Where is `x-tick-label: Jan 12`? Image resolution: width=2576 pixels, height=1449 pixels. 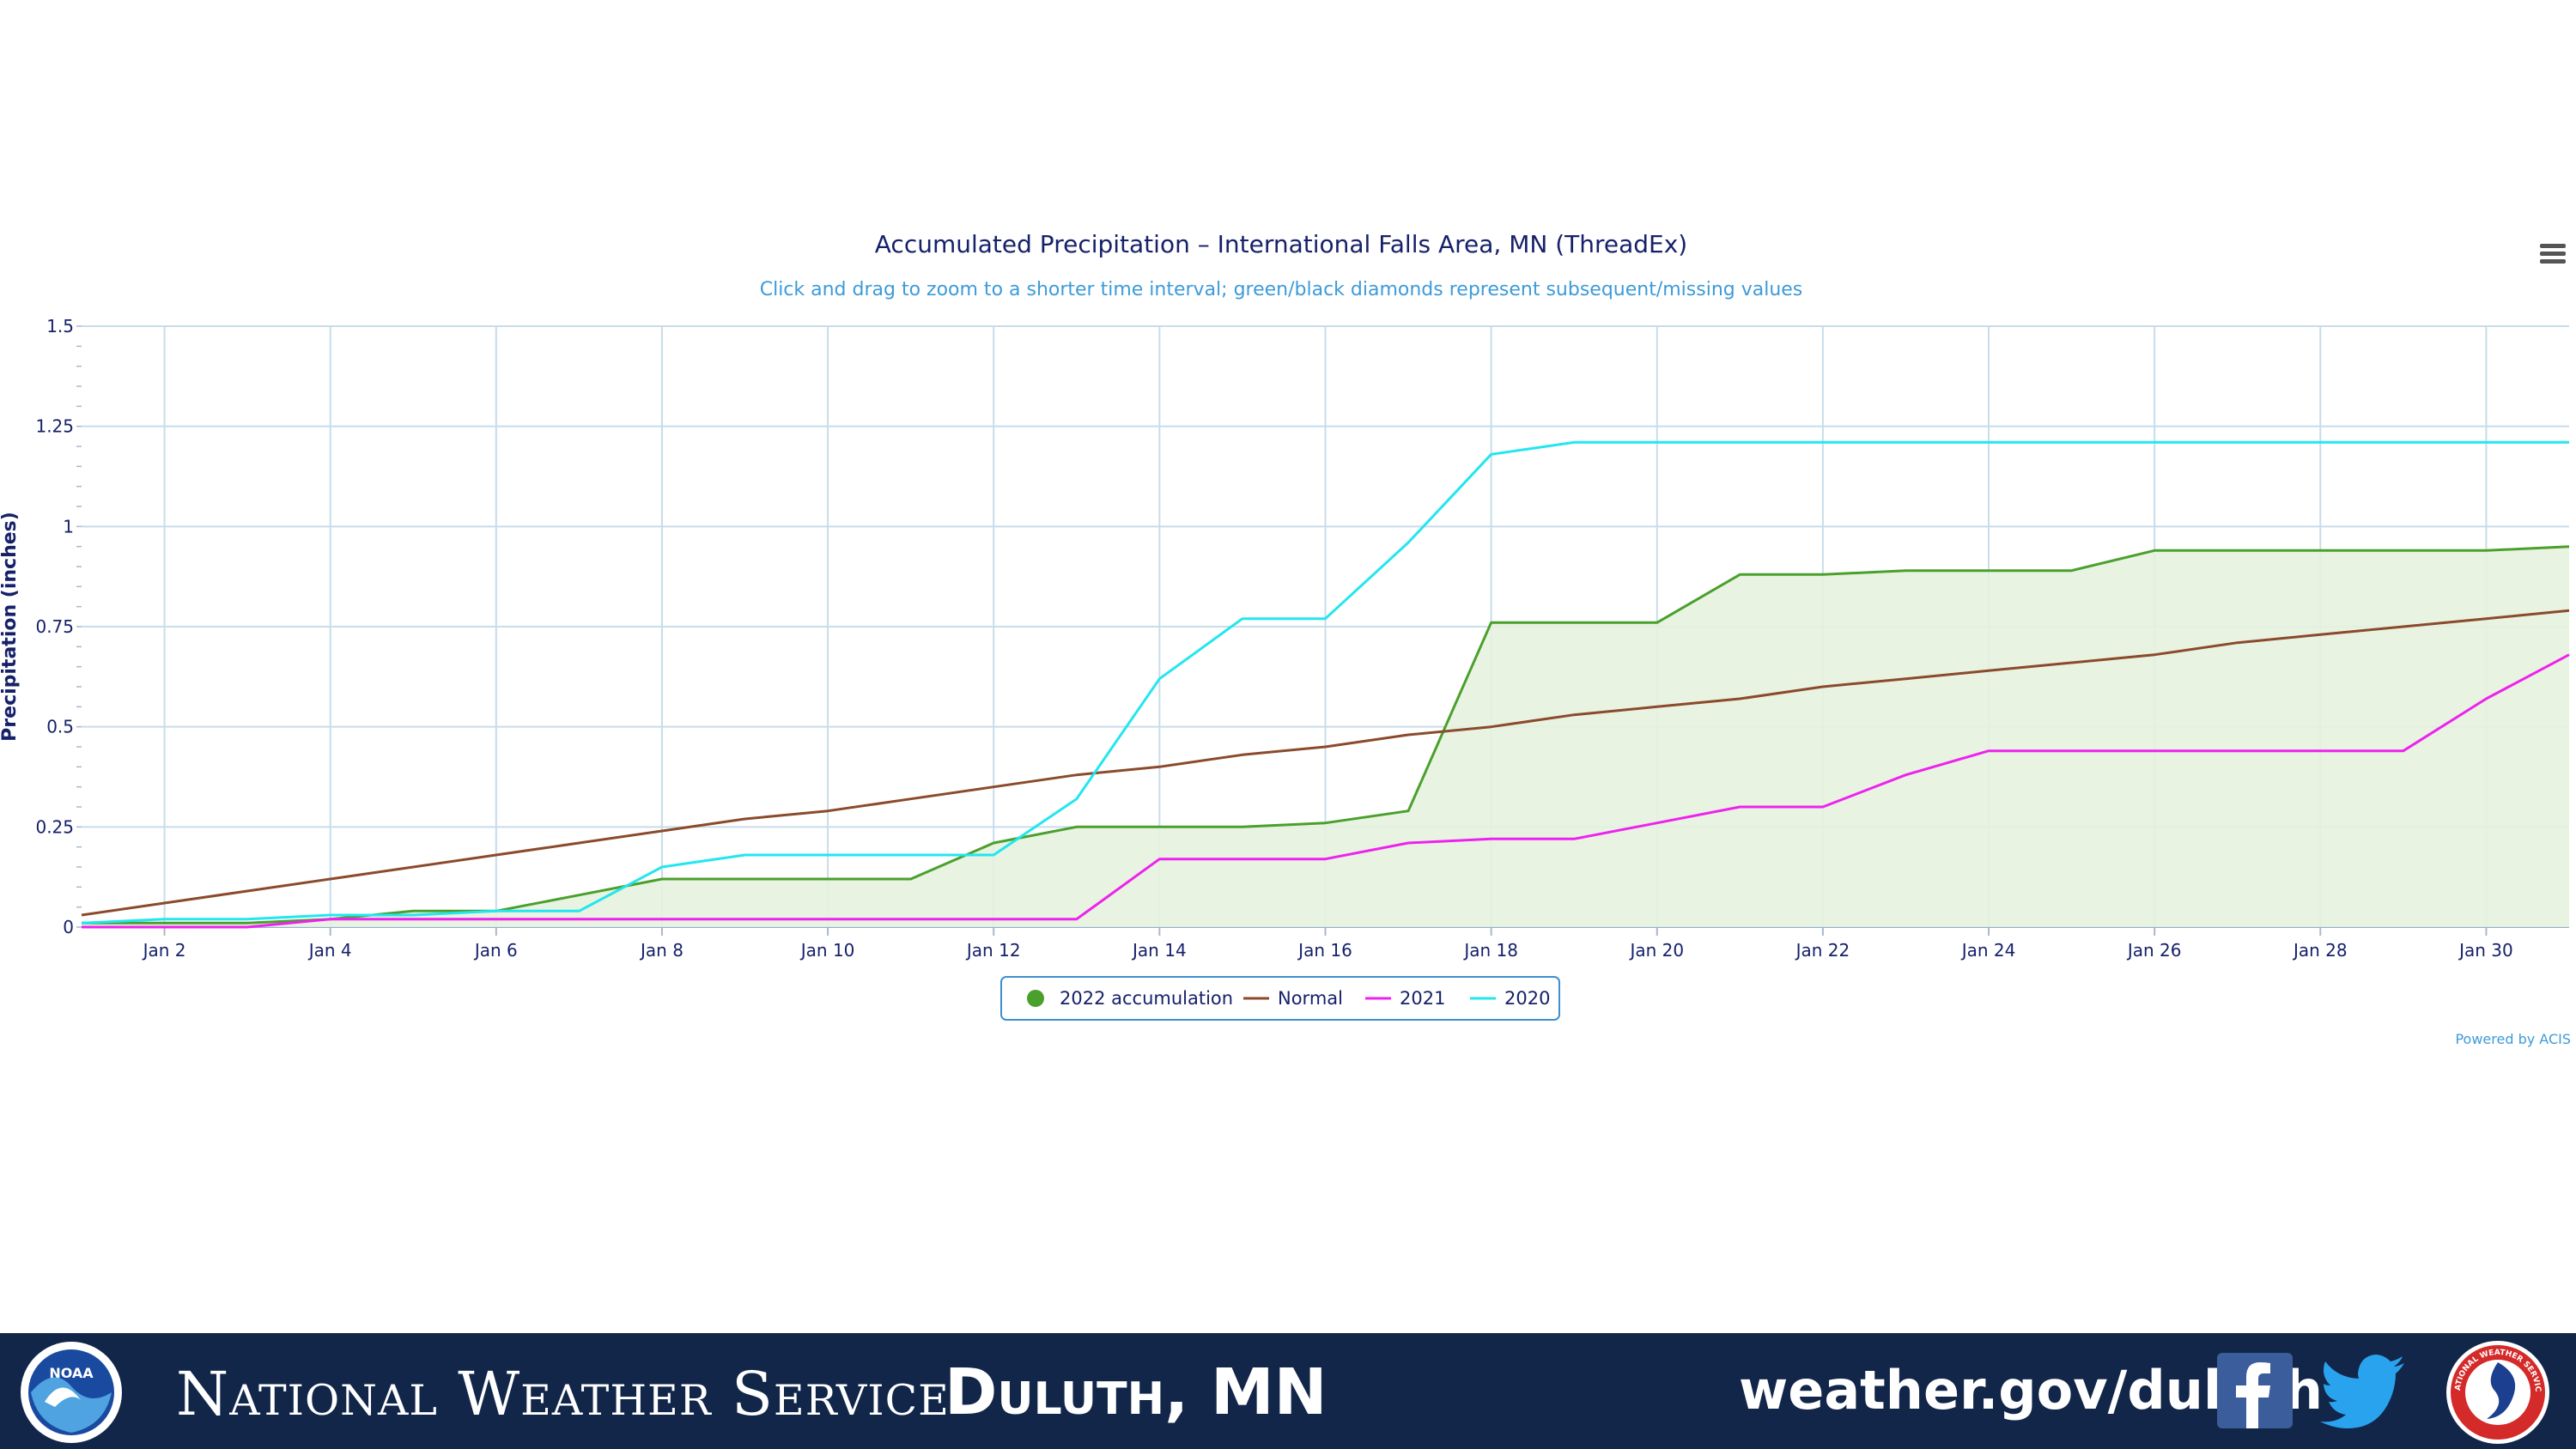
x-tick-label: Jan 12 is located at coordinates (993, 951).